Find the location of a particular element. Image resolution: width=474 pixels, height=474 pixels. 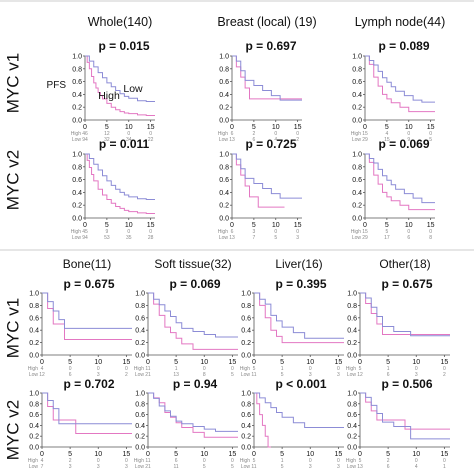

risk-count-high: 12 is located at coordinates (107, 134).